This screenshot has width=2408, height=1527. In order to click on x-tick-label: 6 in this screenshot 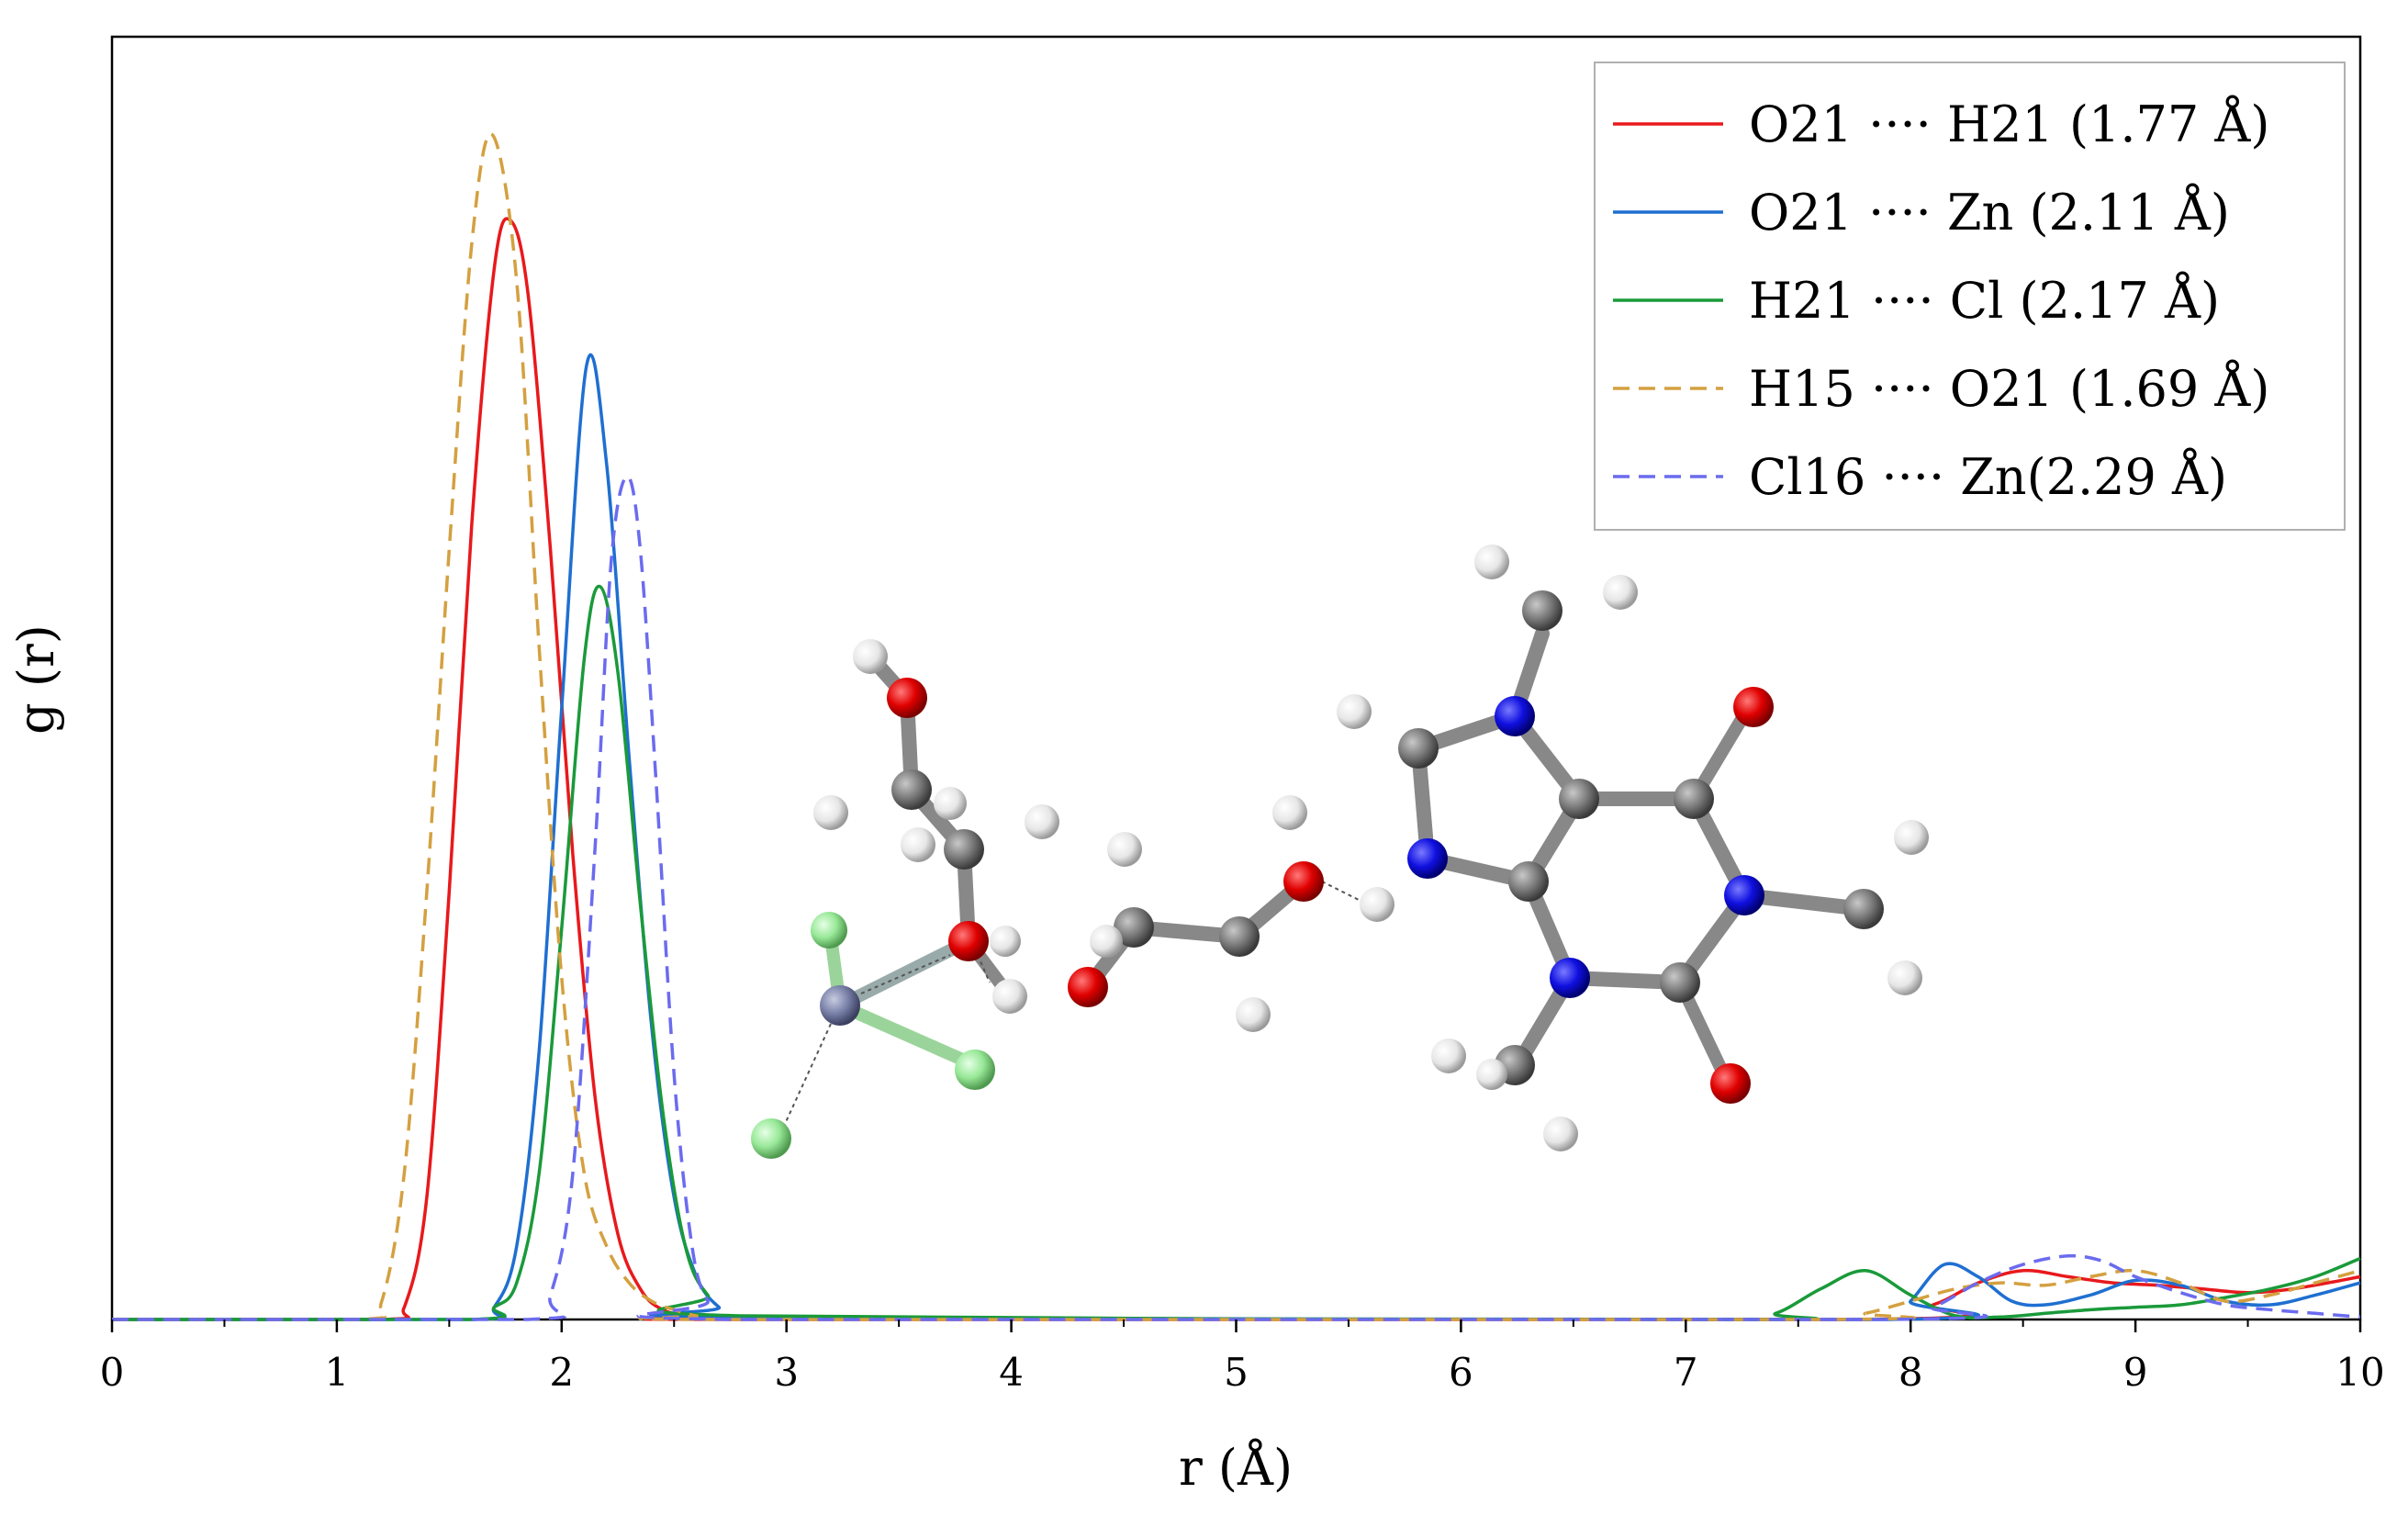, I will do `click(1461, 1373)`.